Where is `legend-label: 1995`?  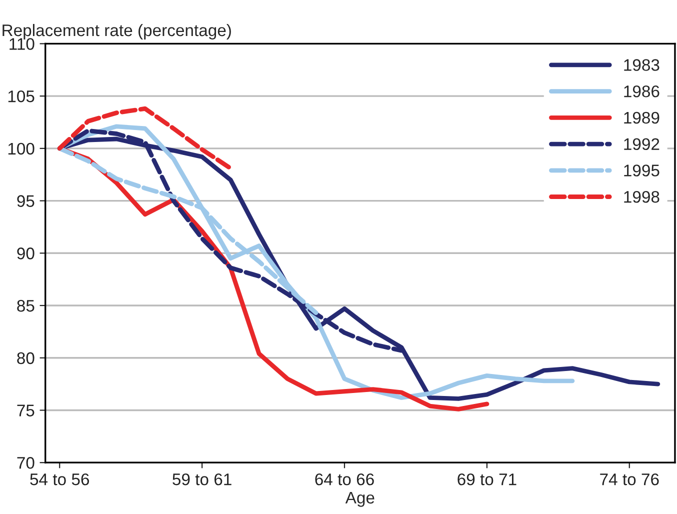 legend-label: 1995 is located at coordinates (642, 170).